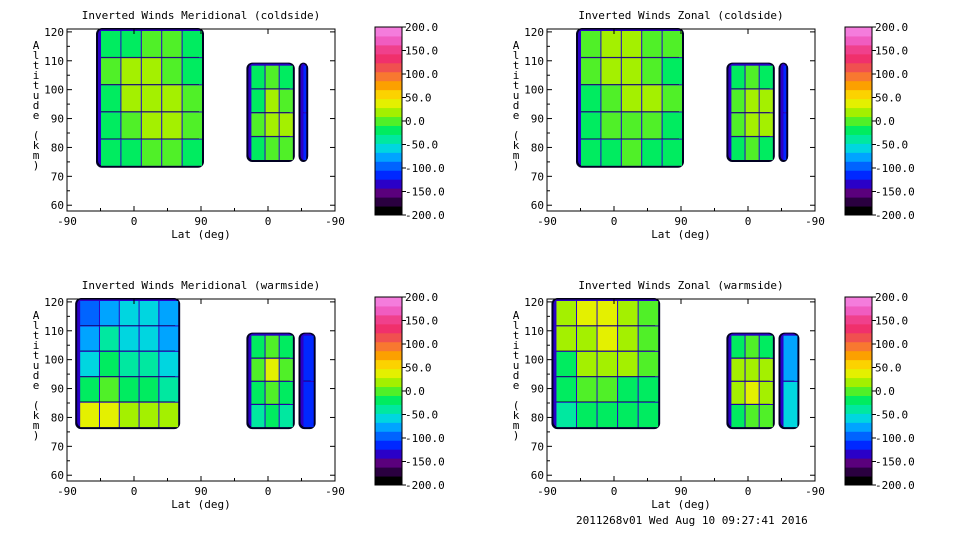  I want to click on colorbar-tick-label: 0.0, so click(415, 391).